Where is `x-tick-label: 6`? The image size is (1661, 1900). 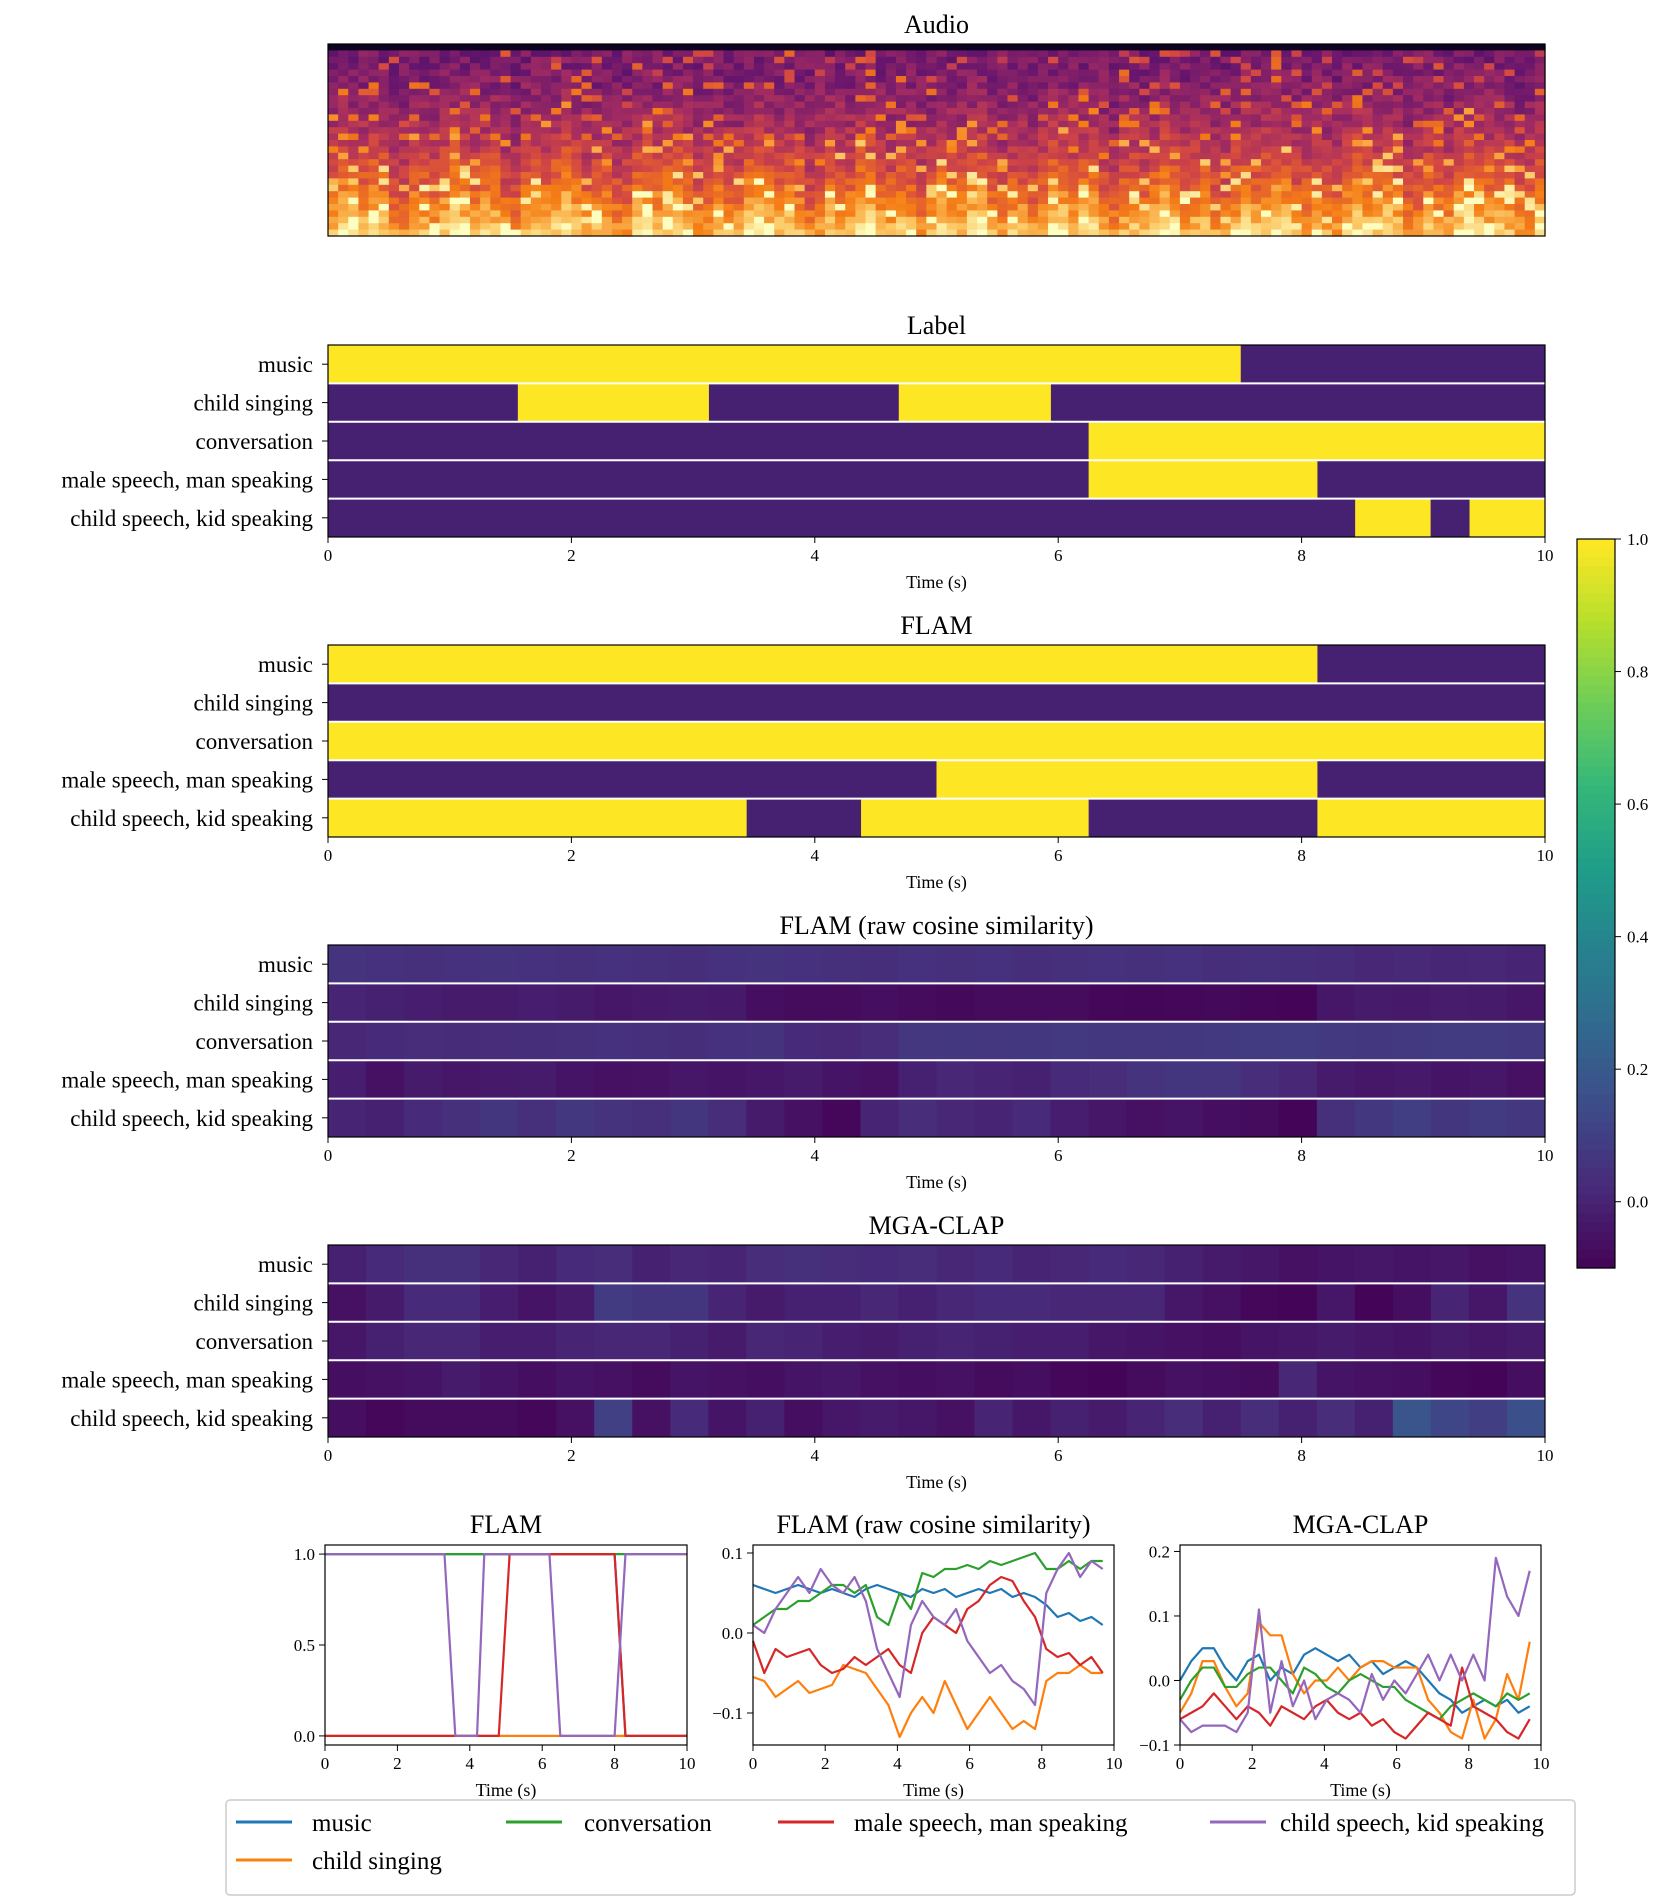 x-tick-label: 6 is located at coordinates (1058, 555).